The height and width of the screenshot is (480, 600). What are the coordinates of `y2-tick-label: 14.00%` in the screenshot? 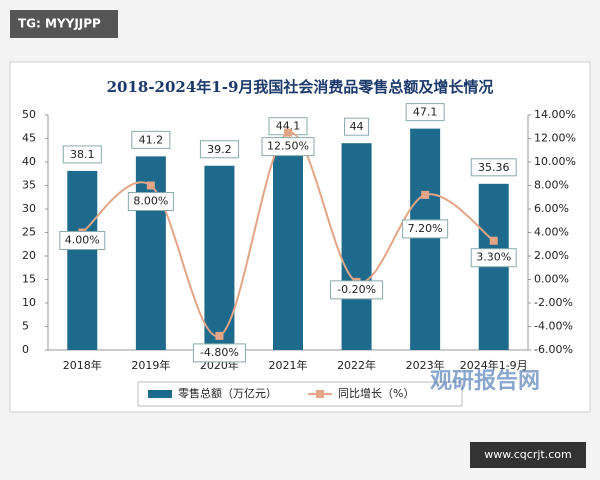 It's located at (555, 114).